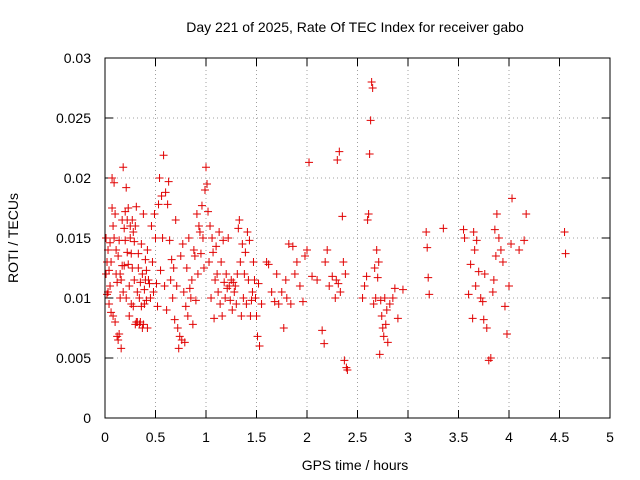 The height and width of the screenshot is (480, 640). I want to click on x-tick-label: 2.5, so click(358, 437).